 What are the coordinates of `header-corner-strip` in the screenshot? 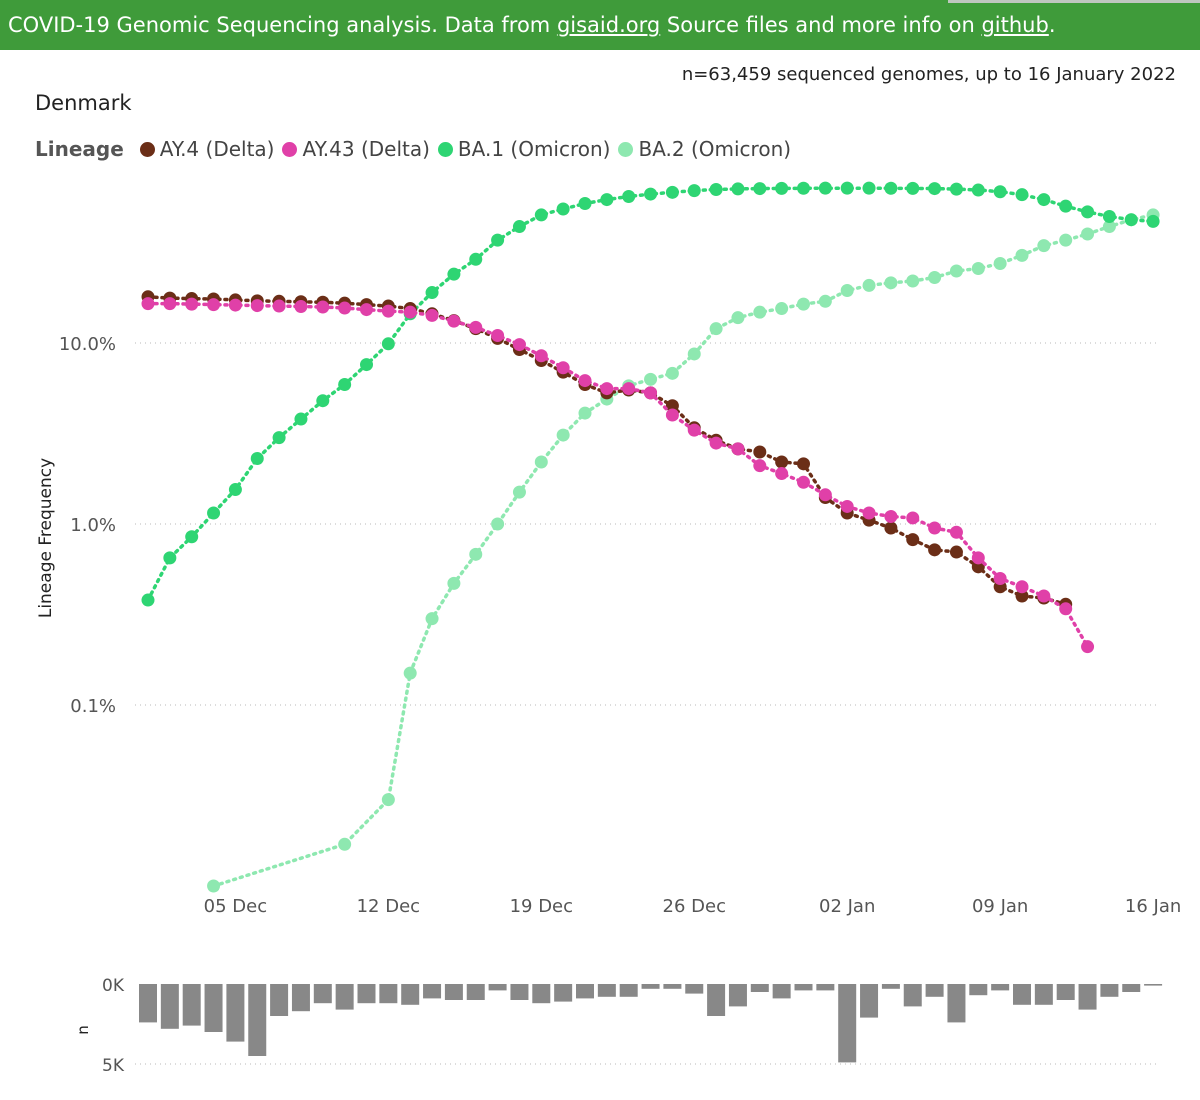 It's located at (1074, 1).